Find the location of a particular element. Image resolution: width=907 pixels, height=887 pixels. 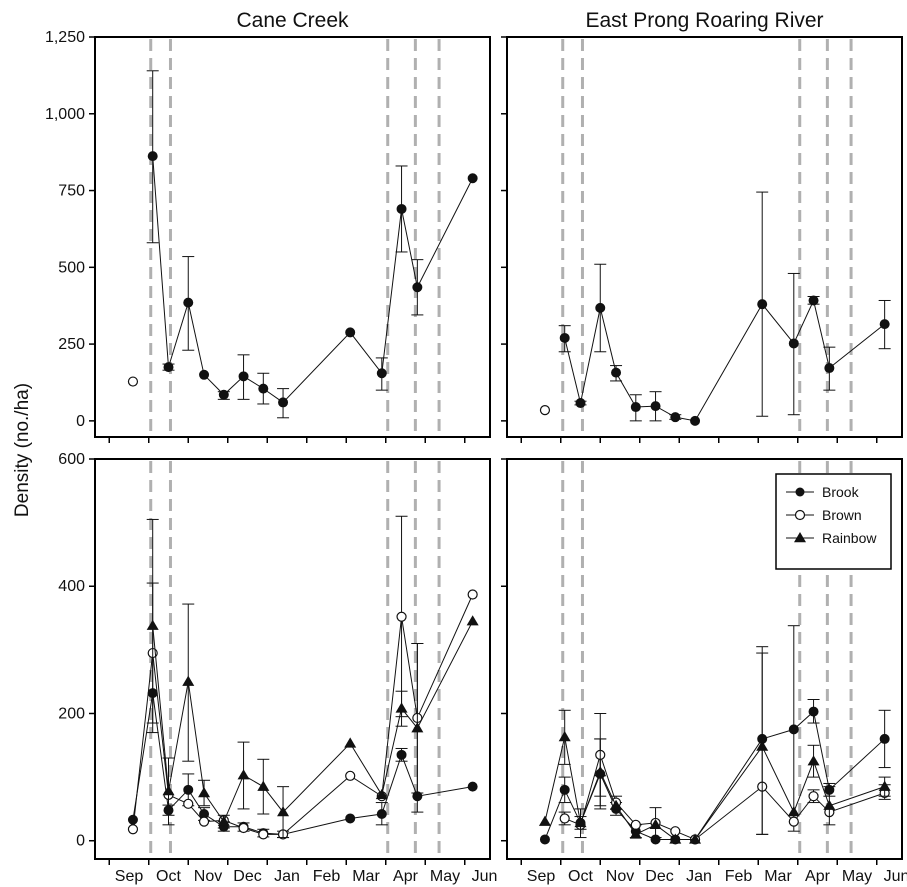

y-tick-label: 750 is located at coordinates (71, 191).